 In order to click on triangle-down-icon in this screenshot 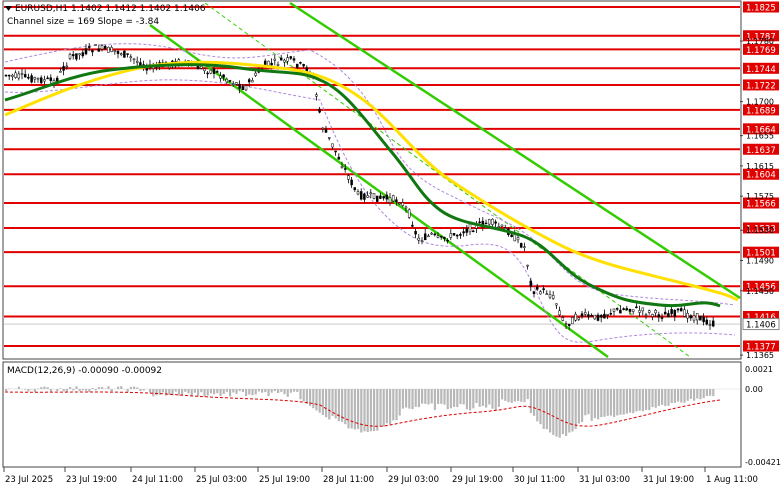, I will do `click(8, 8)`.